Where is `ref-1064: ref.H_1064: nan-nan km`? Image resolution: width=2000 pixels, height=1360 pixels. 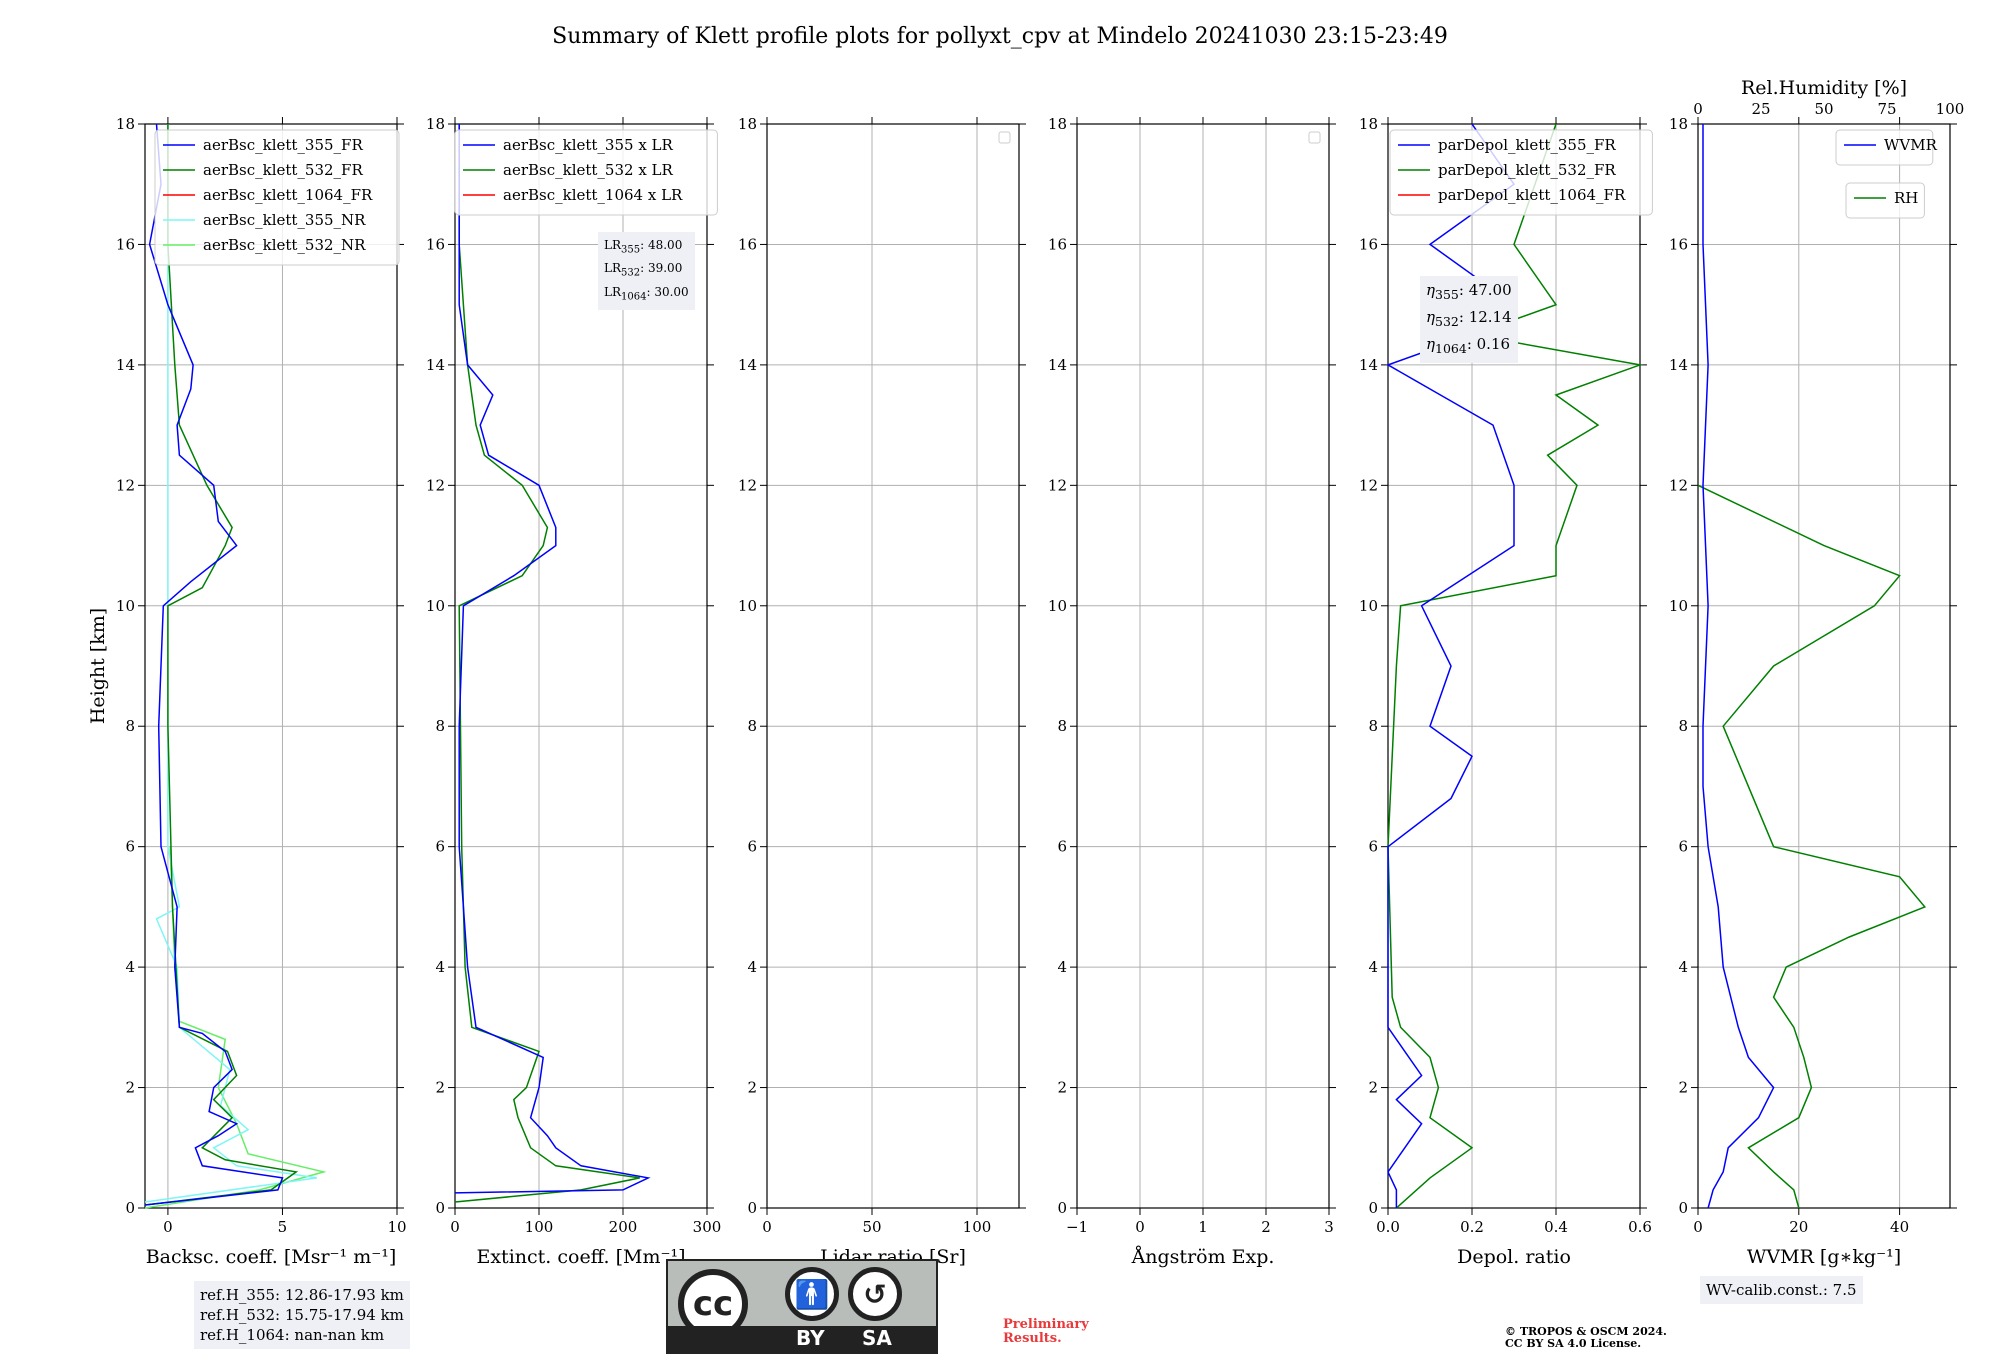 ref-1064: ref.H_1064: nan-nan km is located at coordinates (292, 1335).